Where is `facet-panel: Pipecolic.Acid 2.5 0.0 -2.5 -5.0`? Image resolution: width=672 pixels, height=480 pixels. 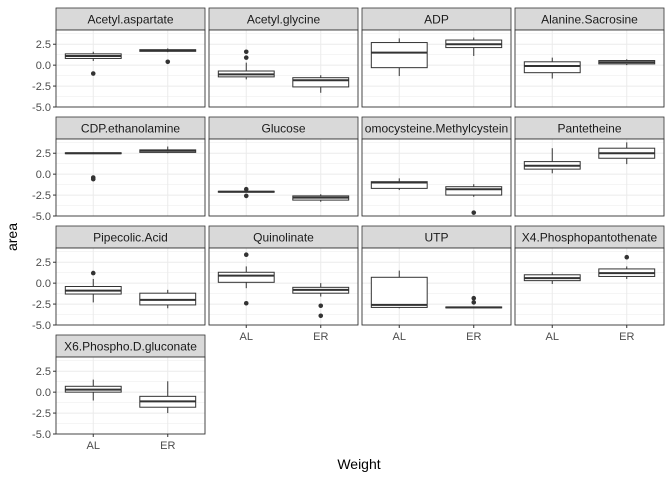
facet-panel: Pipecolic.Acid 2.5 0.0 -2.5 -5.0 is located at coordinates (119, 278).